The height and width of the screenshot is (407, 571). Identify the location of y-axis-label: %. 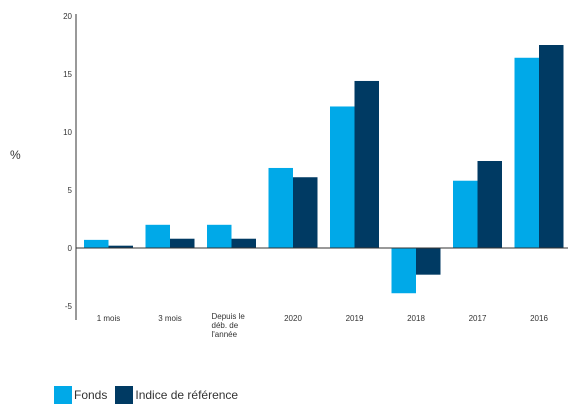
(15, 155).